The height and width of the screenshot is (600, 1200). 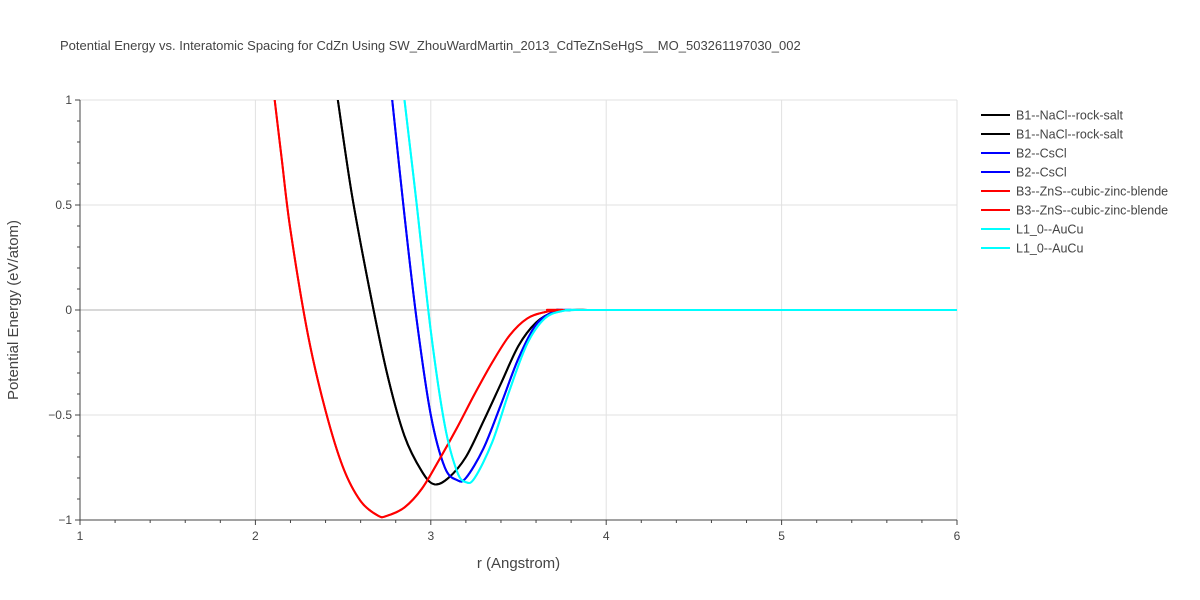 I want to click on y-axis-title: Potential Energy (eV/atom), so click(x=13, y=310).